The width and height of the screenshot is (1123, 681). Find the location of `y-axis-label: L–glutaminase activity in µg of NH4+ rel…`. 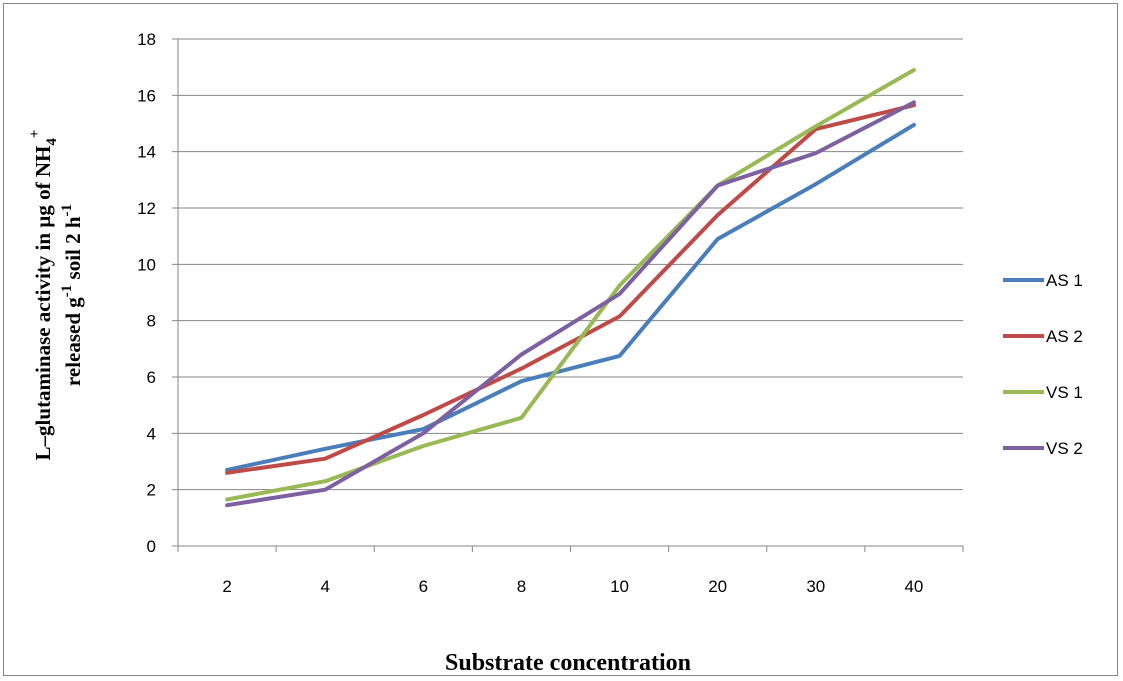

y-axis-label: L–glutaminase activity in µg of NH4+ rel… is located at coordinates (56, 295).